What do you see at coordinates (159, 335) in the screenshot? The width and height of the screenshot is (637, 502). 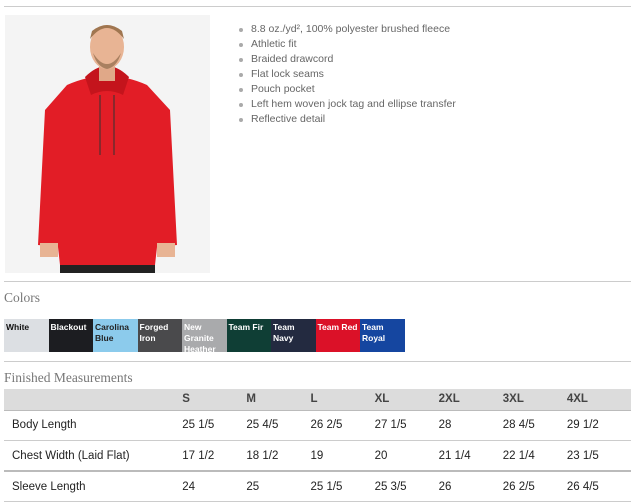 I see `color-swatch: Forged Iron` at bounding box center [159, 335].